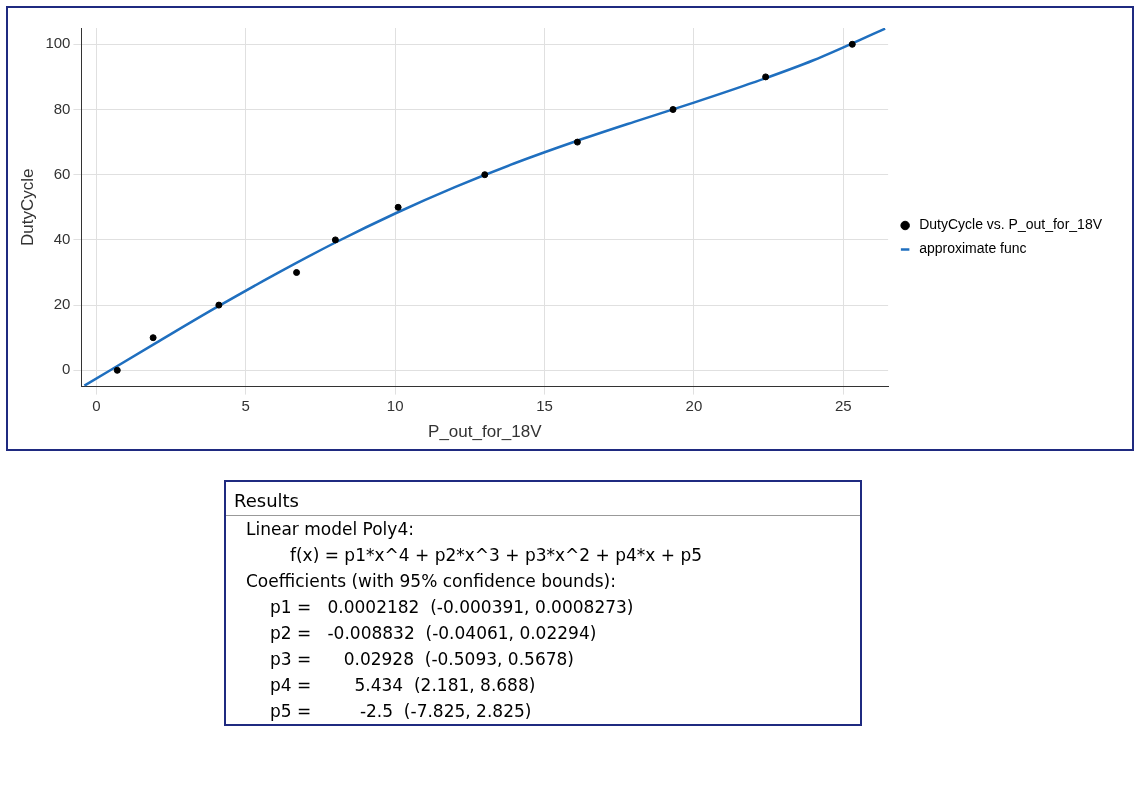  Describe the element at coordinates (62, 108) in the screenshot. I see `y-tick-label: 80` at that location.